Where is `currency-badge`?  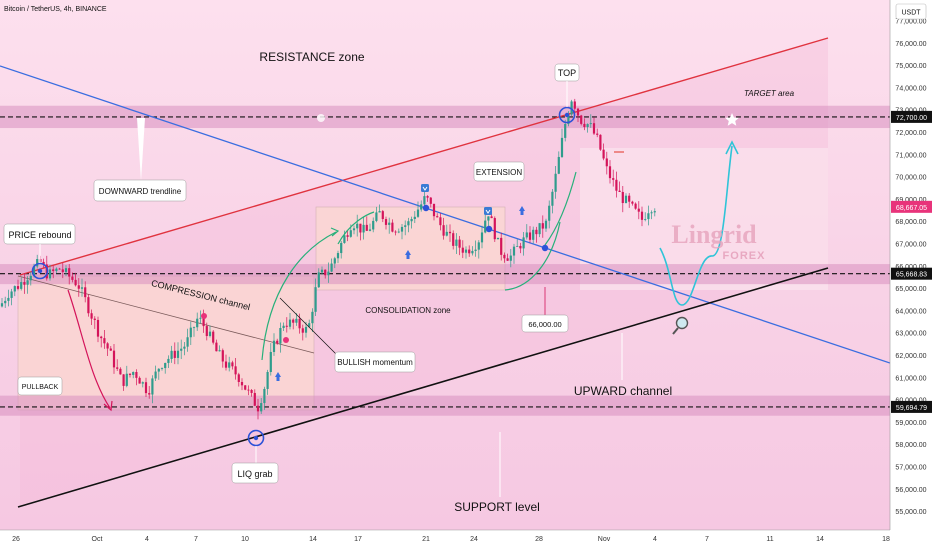 currency-badge is located at coordinates (911, 11).